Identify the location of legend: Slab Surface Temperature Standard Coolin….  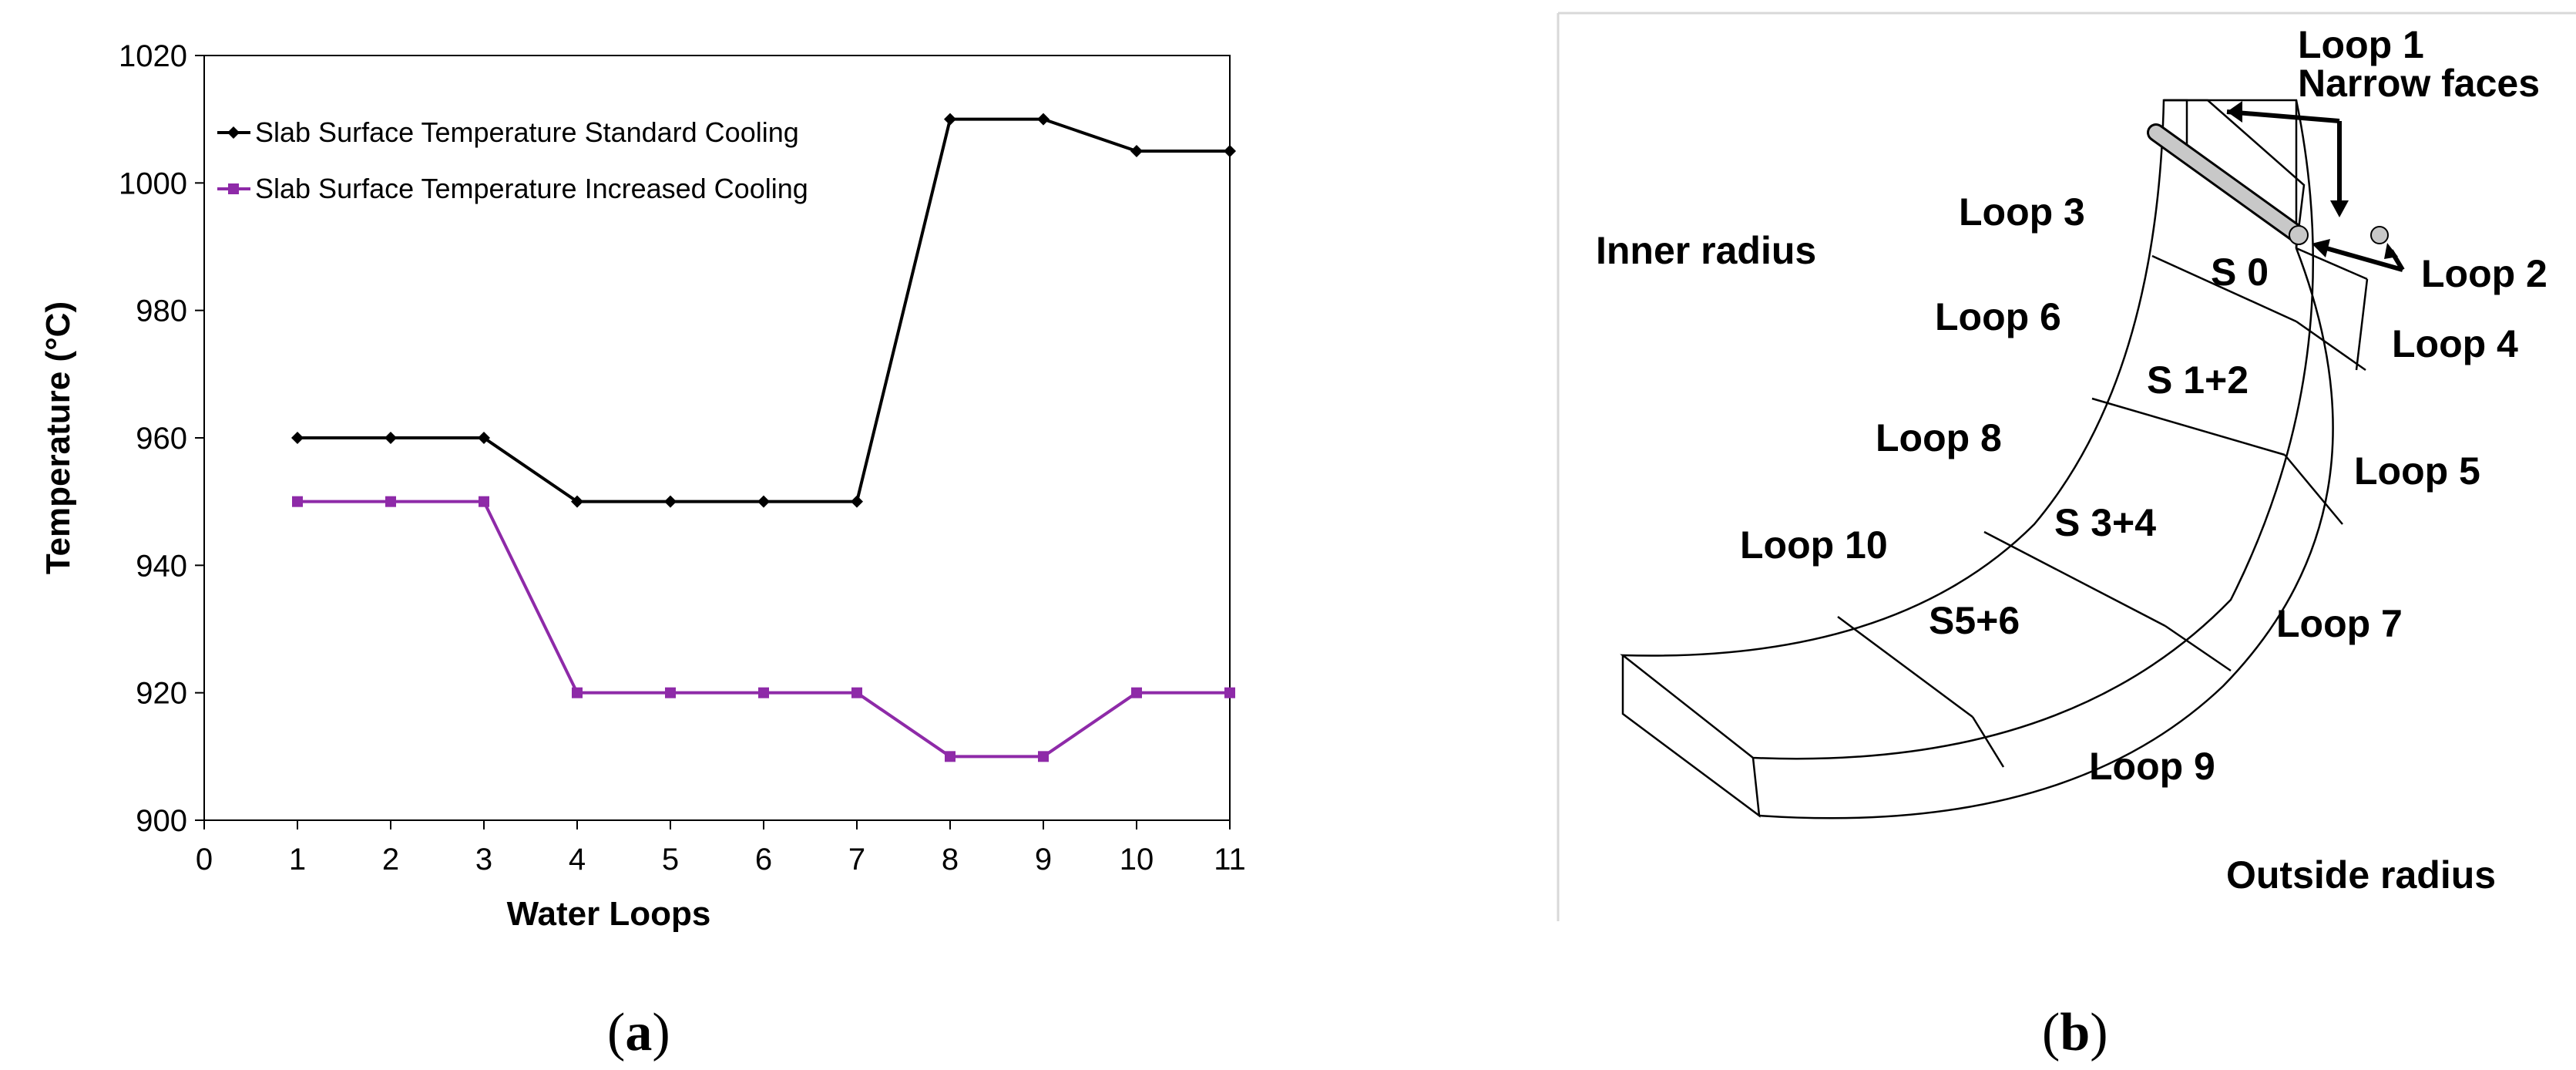
(512, 160).